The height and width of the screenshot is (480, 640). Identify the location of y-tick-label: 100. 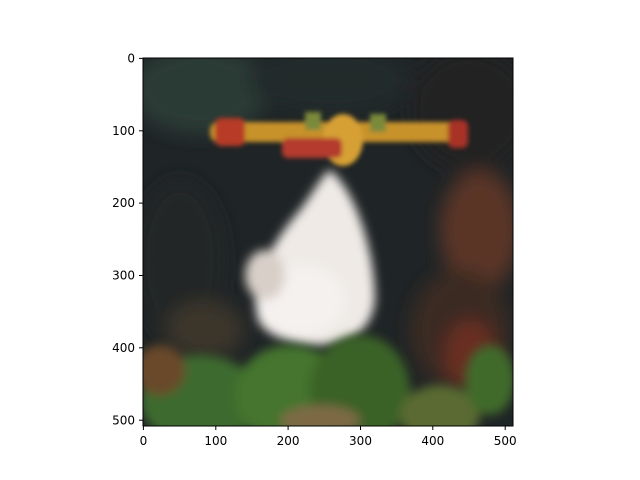
(123, 131).